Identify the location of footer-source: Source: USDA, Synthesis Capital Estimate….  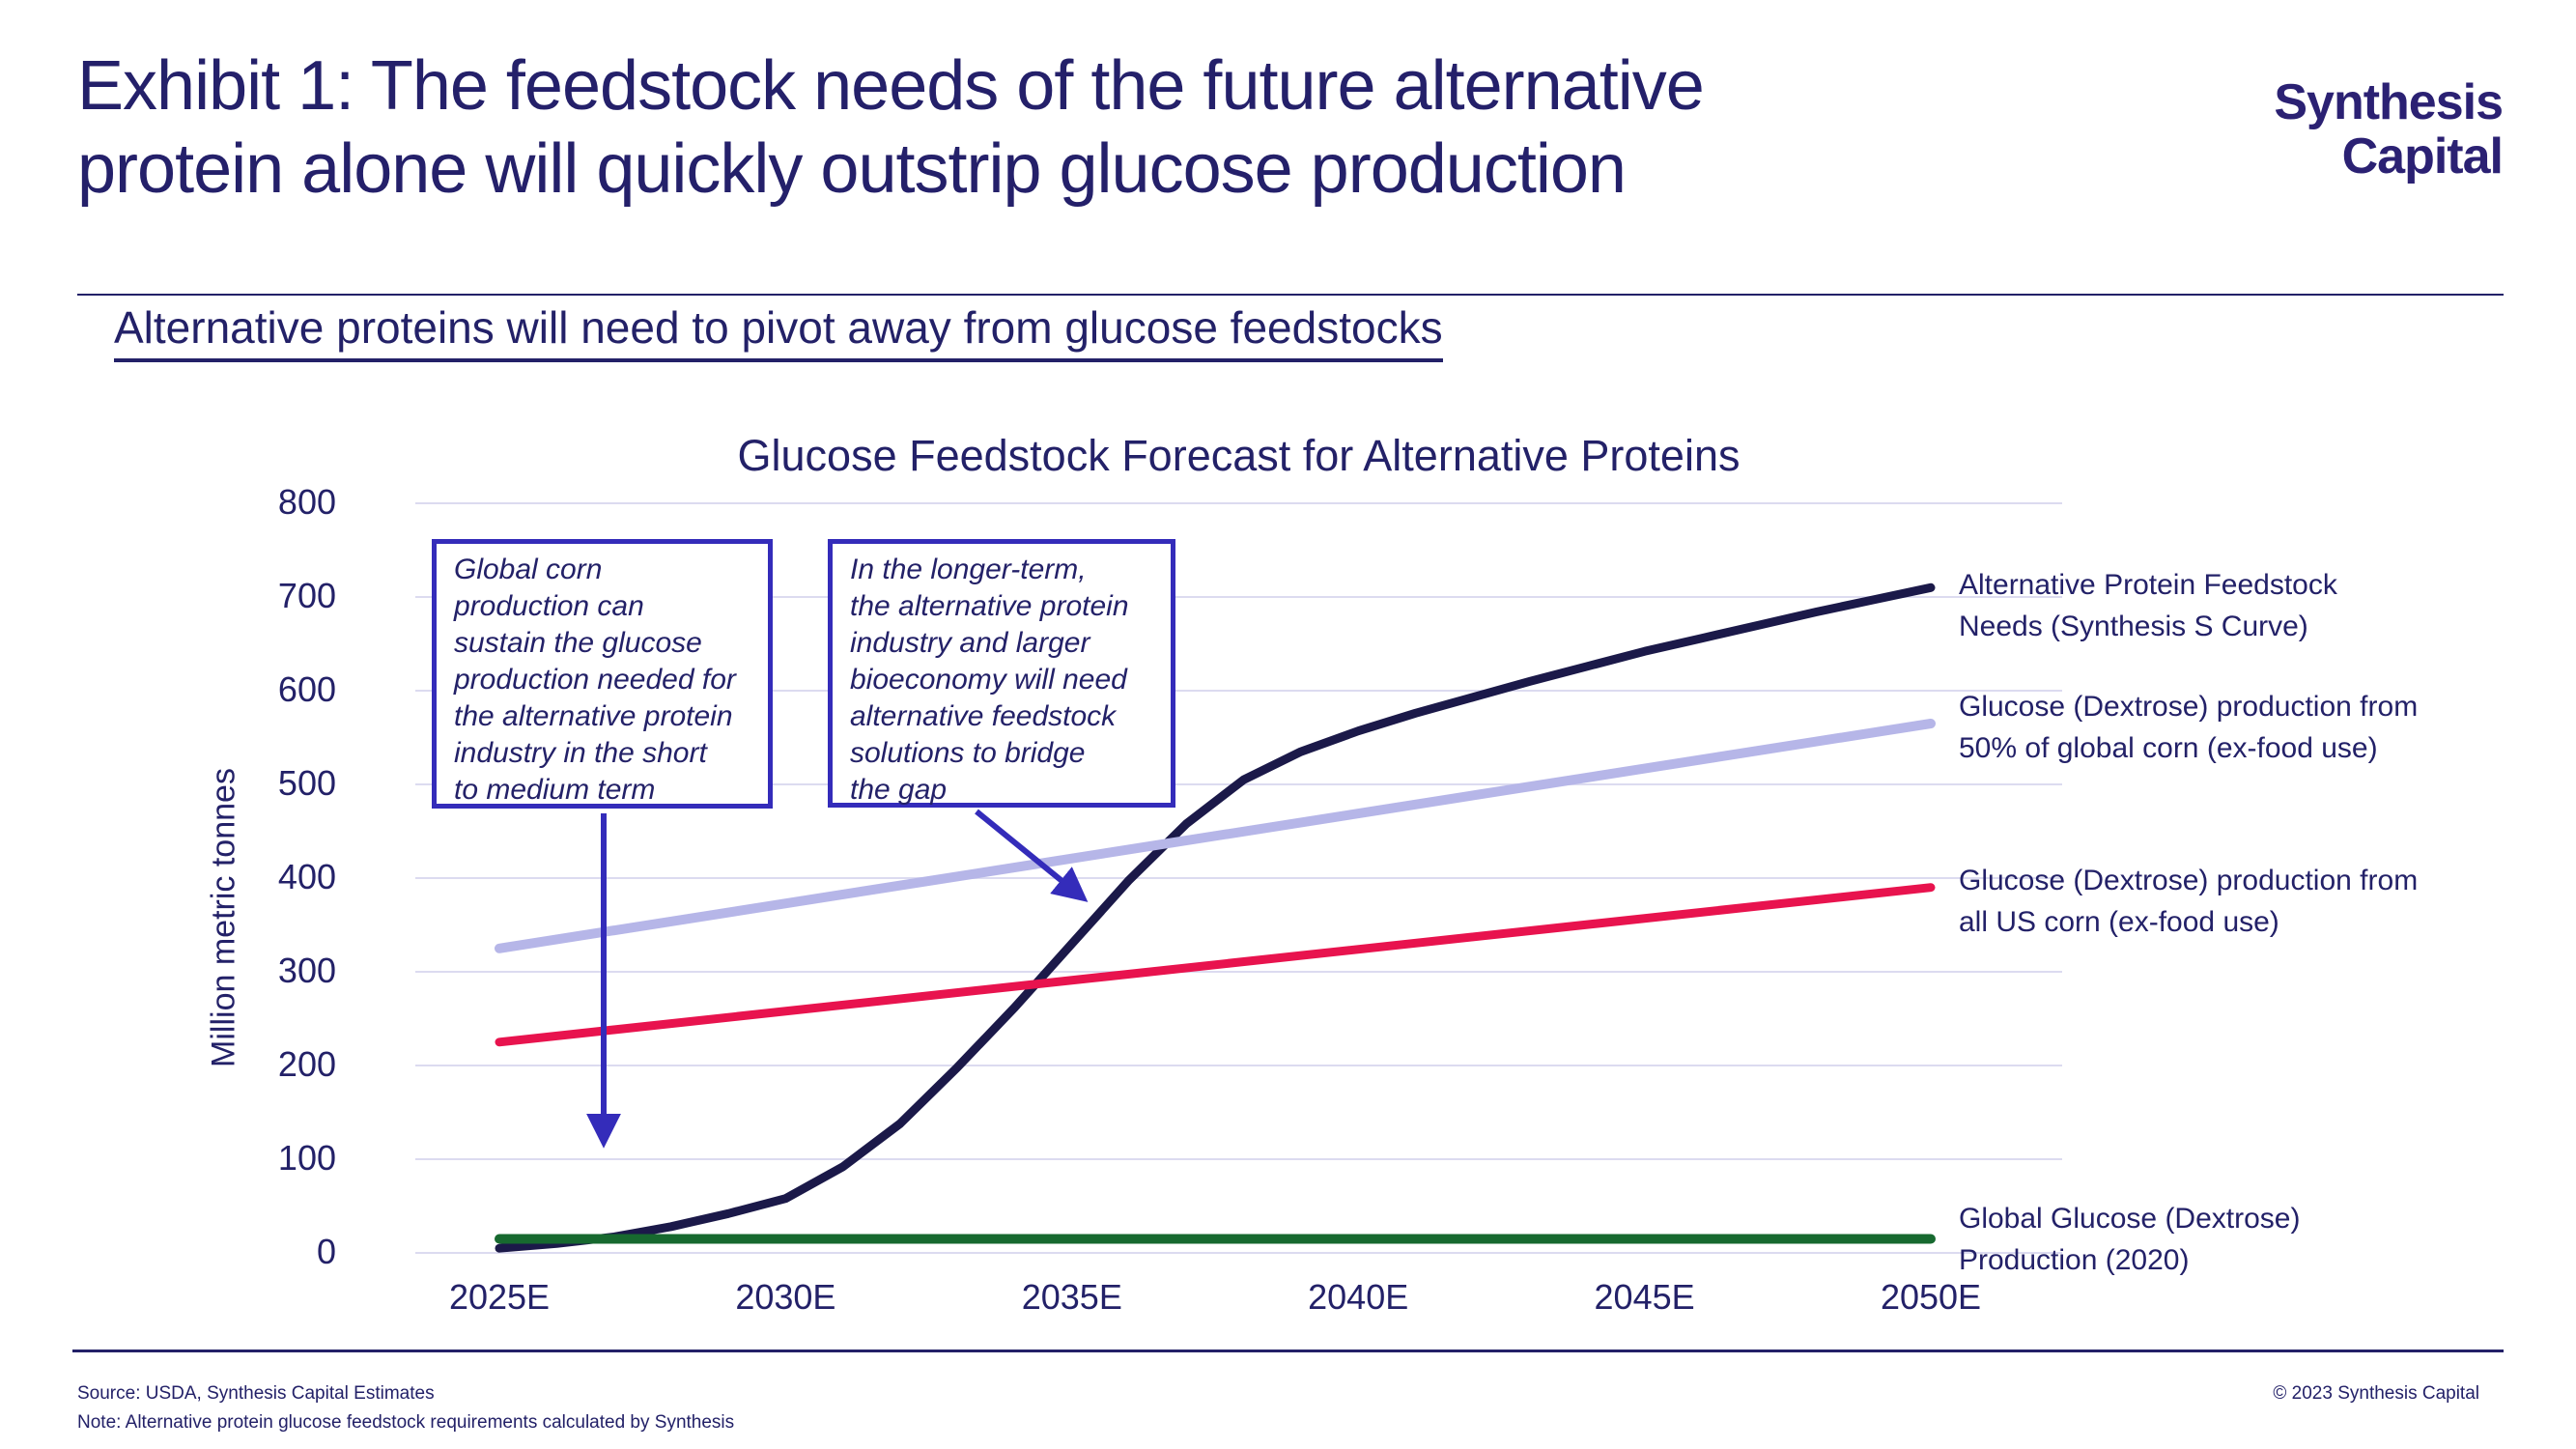
(256, 1393).